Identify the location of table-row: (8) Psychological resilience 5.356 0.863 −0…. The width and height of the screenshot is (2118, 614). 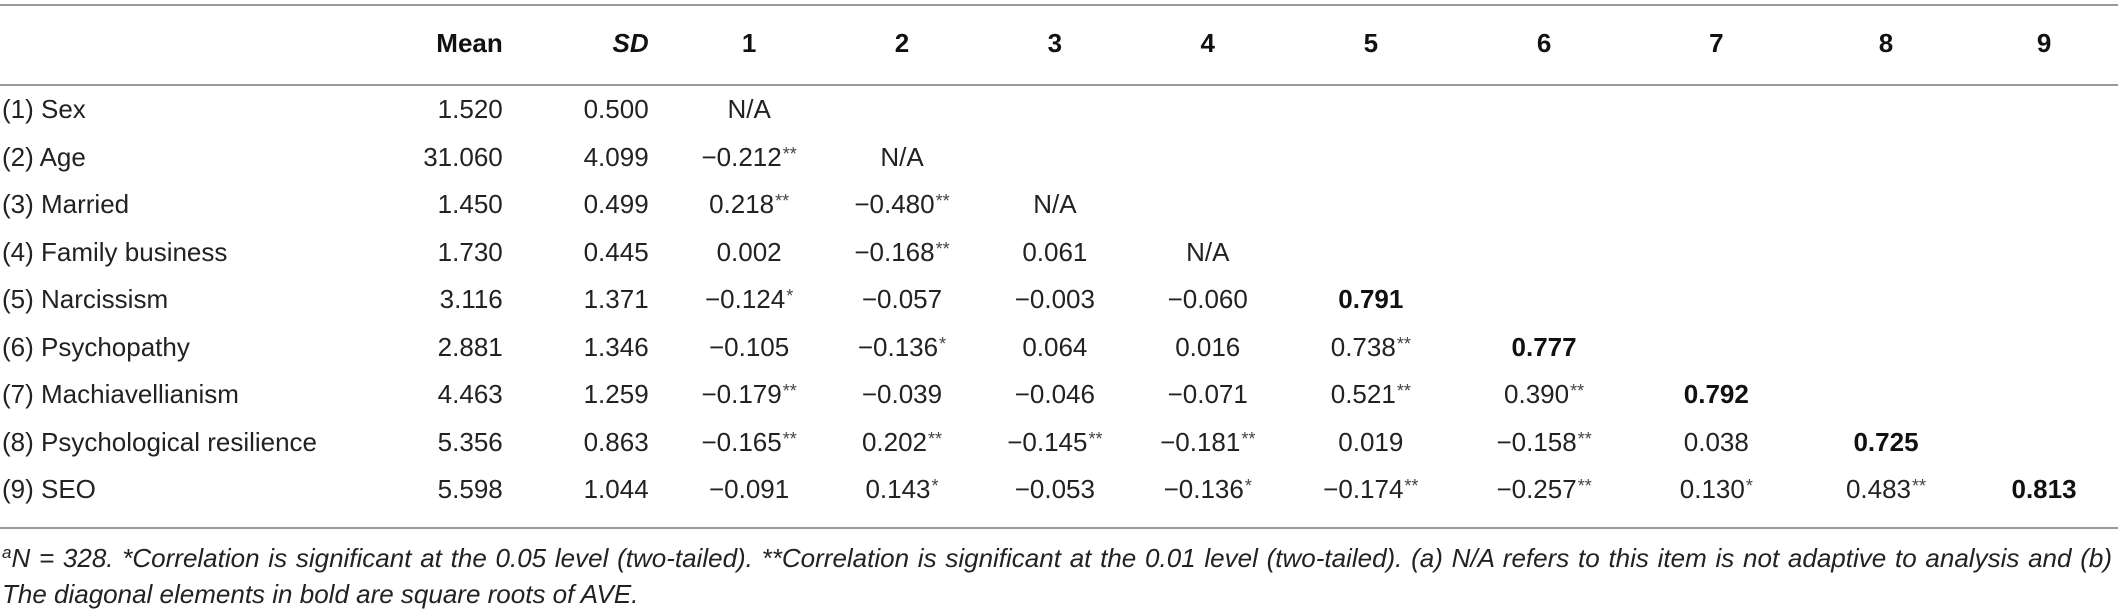
(1059, 443).